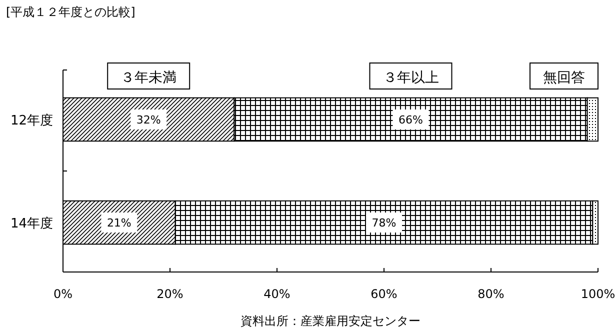 The width and height of the screenshot is (616, 333). I want to click on chart-title: [平成１２年度との比較], so click(71, 12).